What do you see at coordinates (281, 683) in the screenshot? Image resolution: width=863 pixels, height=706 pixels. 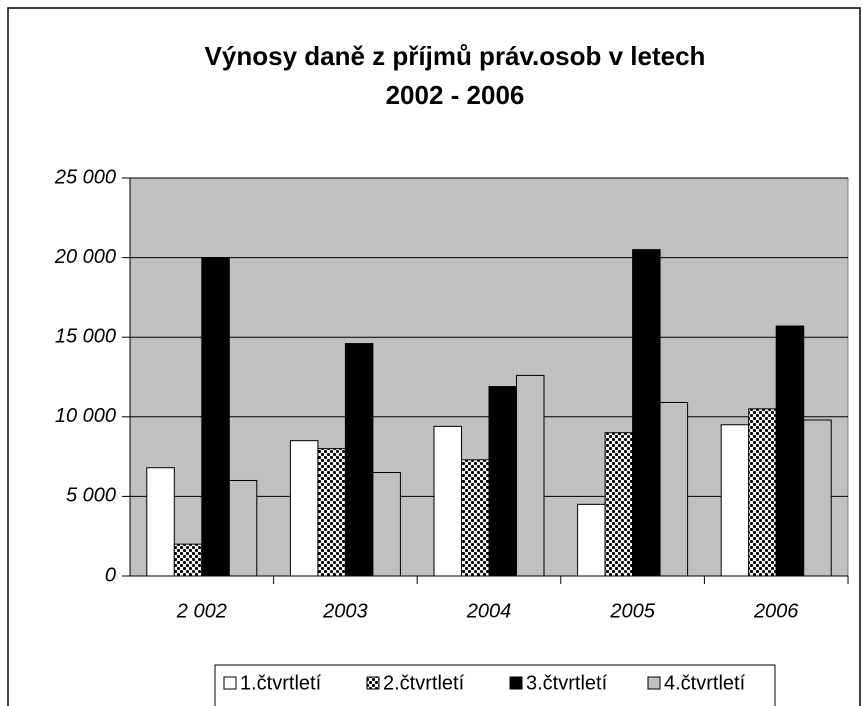 I see `legend-label: 1.čtvrtletí` at bounding box center [281, 683].